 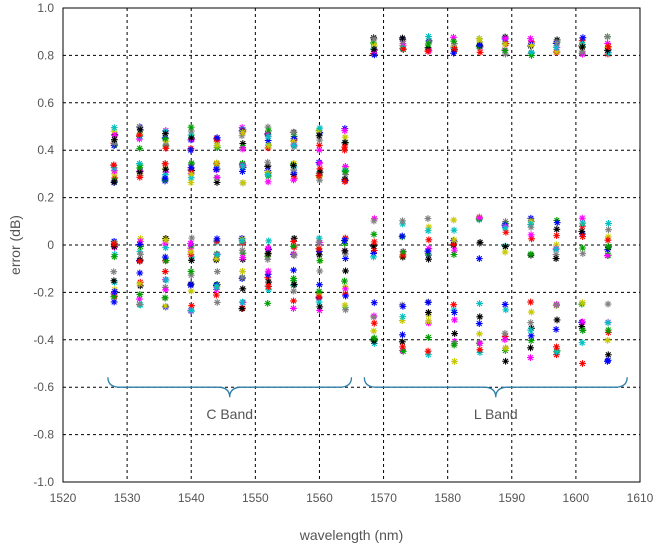 What do you see at coordinates (45, 103) in the screenshot?
I see `y-tick-label: 0.6` at bounding box center [45, 103].